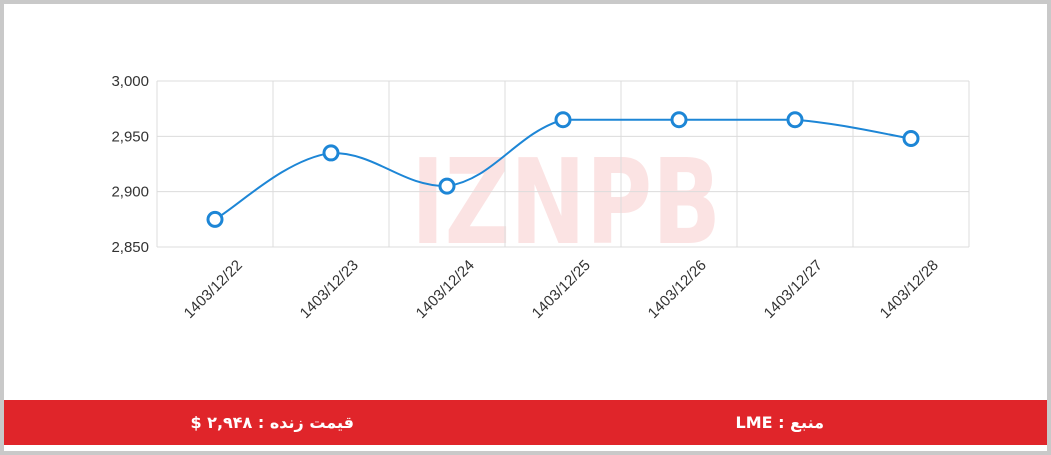  Describe the element at coordinates (329, 289) in the screenshot. I see `x-tick-label: 1403/12/23` at that location.